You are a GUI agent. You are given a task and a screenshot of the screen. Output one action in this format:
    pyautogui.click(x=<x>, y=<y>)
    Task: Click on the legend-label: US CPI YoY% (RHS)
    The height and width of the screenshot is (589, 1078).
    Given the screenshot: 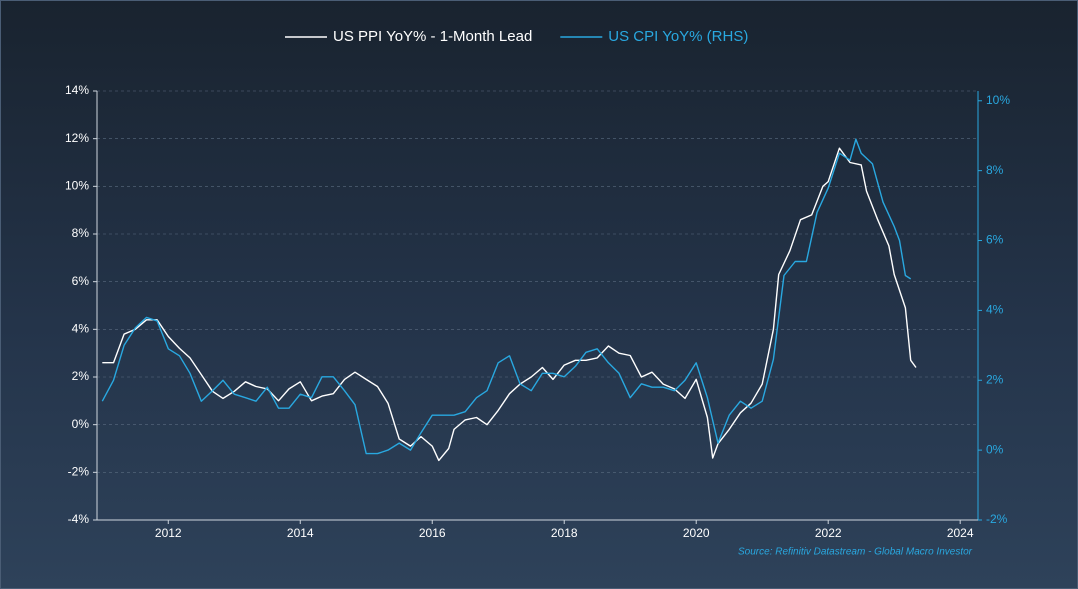 What is the action you would take?
    pyautogui.click(x=678, y=36)
    